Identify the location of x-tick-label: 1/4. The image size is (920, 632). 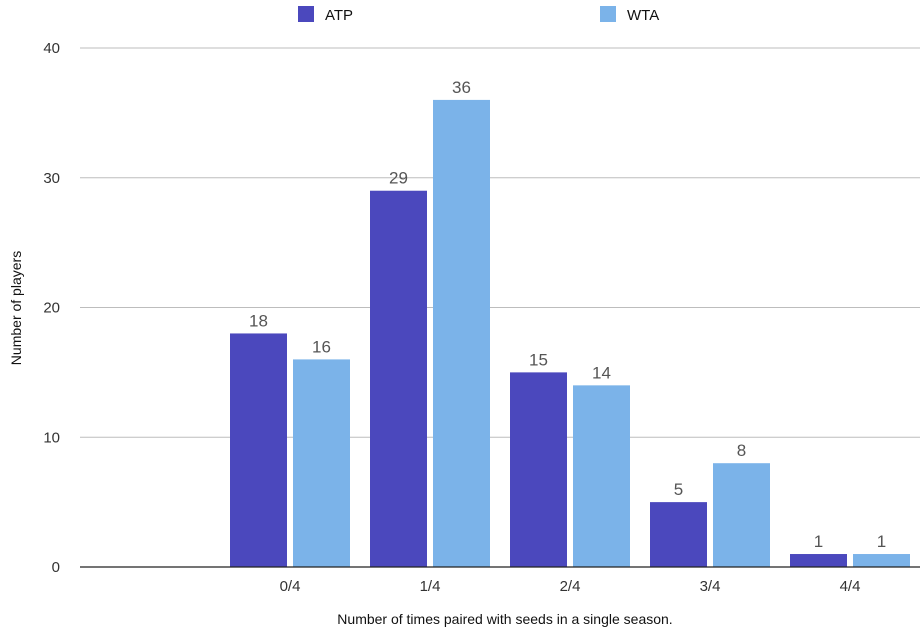
(430, 586).